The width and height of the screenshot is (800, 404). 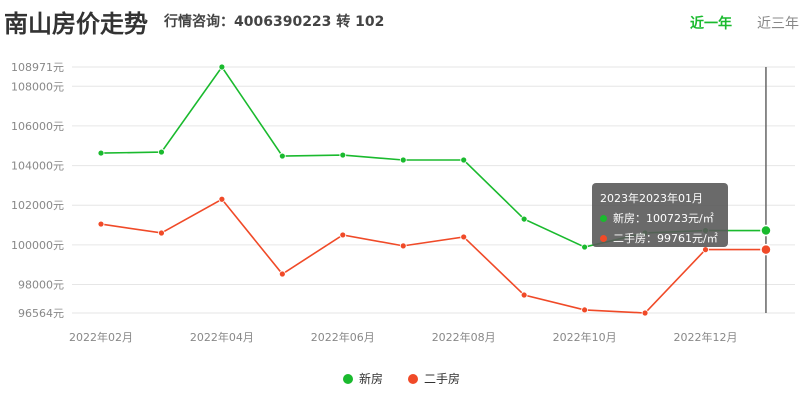 What do you see at coordinates (711, 24) in the screenshot?
I see `tab-one-year: 近一年` at bounding box center [711, 24].